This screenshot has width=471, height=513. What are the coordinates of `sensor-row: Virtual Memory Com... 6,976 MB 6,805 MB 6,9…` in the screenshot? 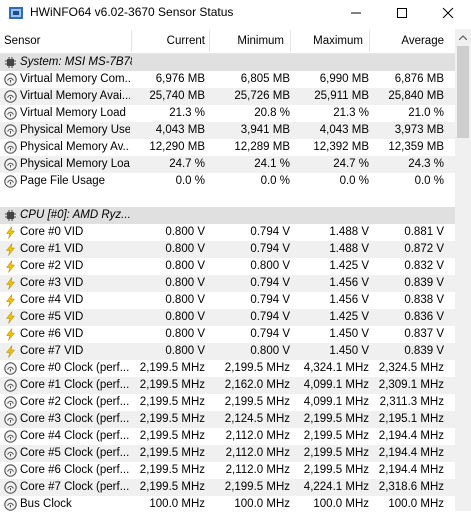 It's located at (227, 79).